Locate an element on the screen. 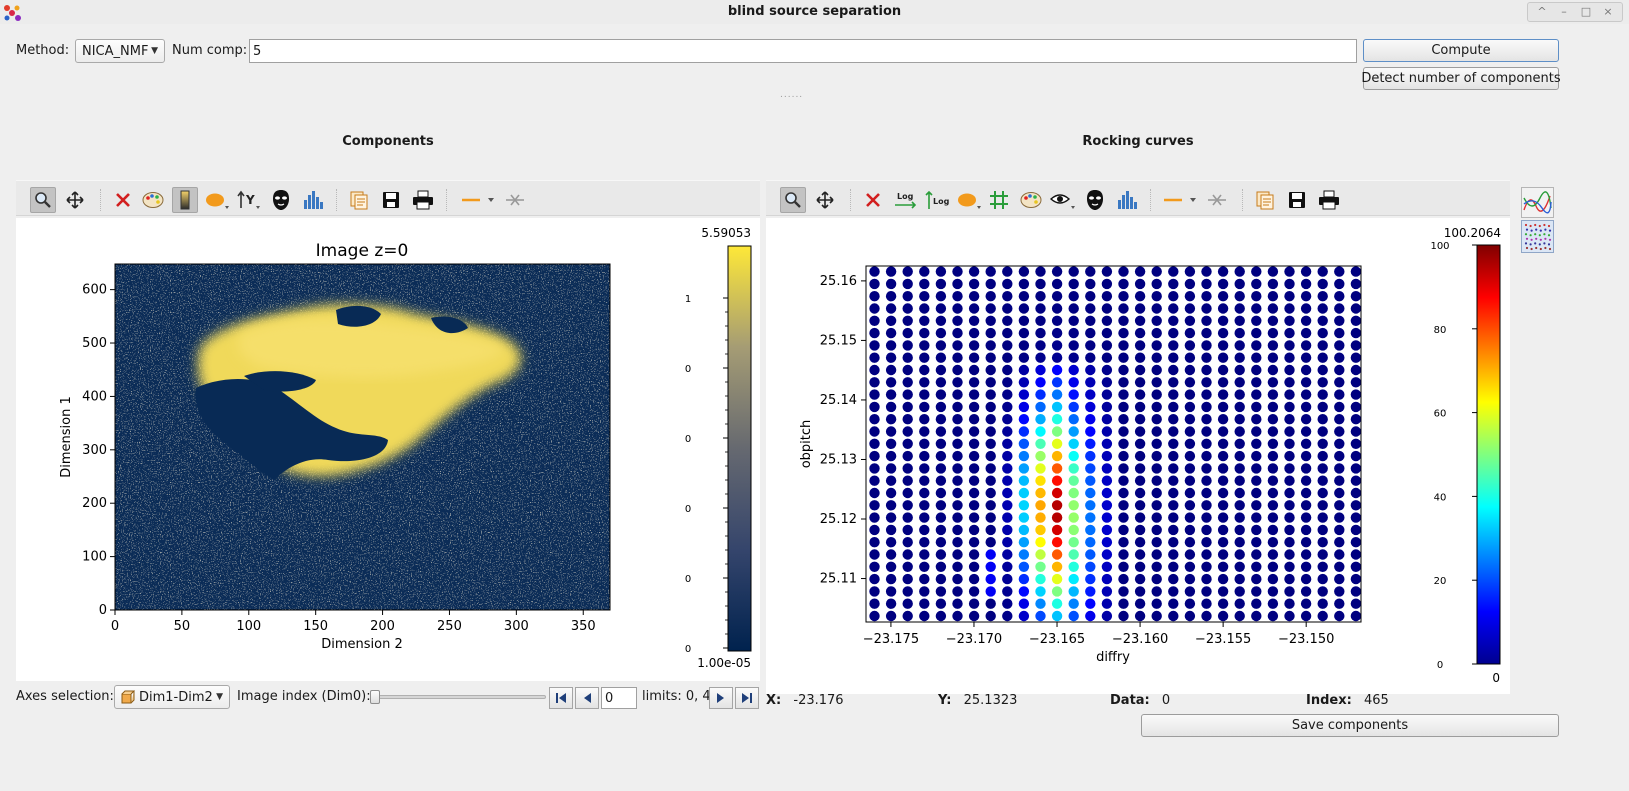  y-axis-direction-button: Y is located at coordinates (249, 200).